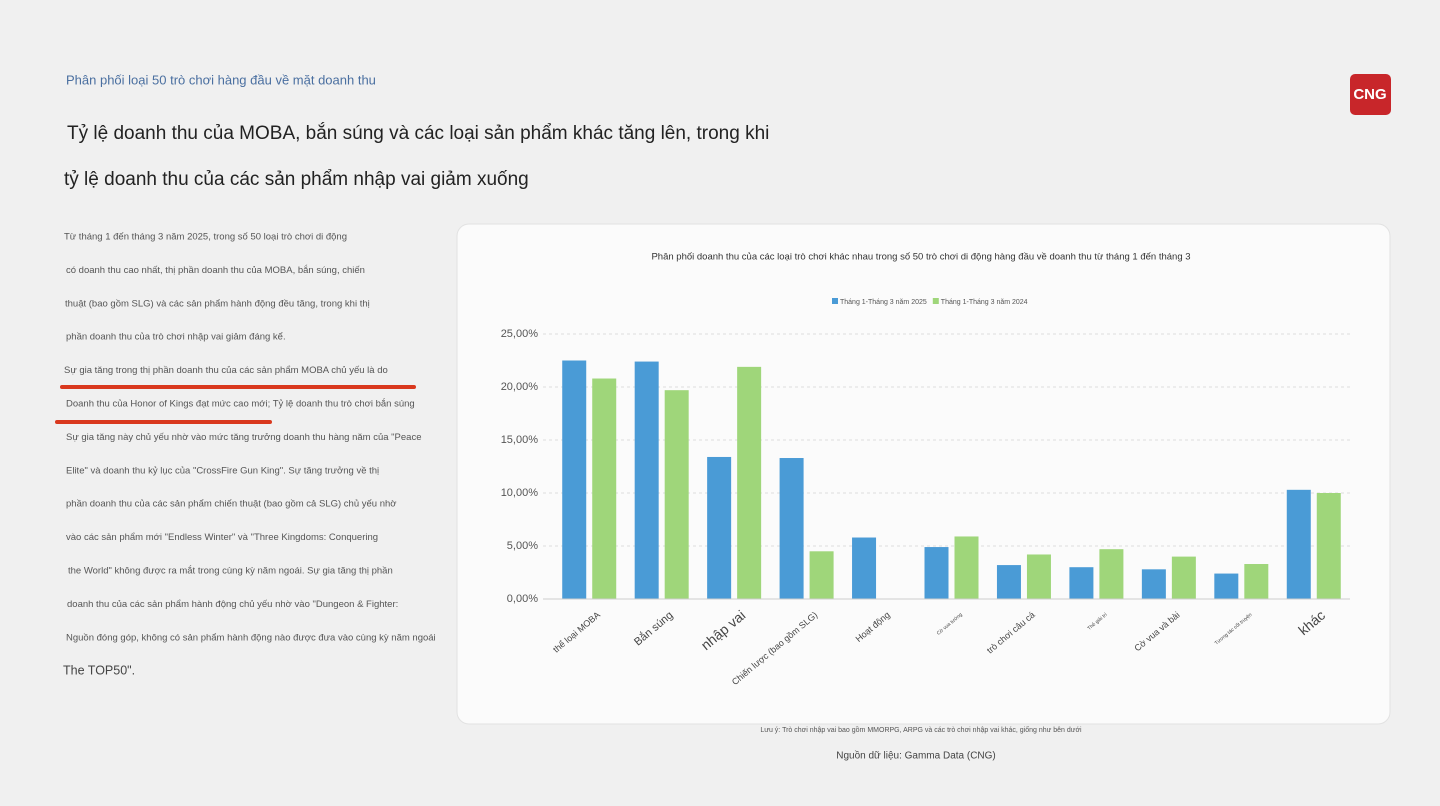 Image resolution: width=1440 pixels, height=806 pixels. What do you see at coordinates (99, 670) in the screenshot?
I see `body-text: The TOP50".` at bounding box center [99, 670].